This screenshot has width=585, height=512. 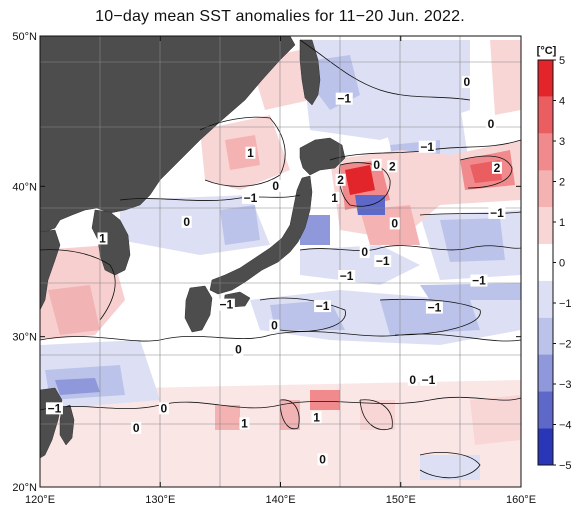 What do you see at coordinates (547, 51) in the screenshot?
I see `colorbar-unit: [°C]` at bounding box center [547, 51].